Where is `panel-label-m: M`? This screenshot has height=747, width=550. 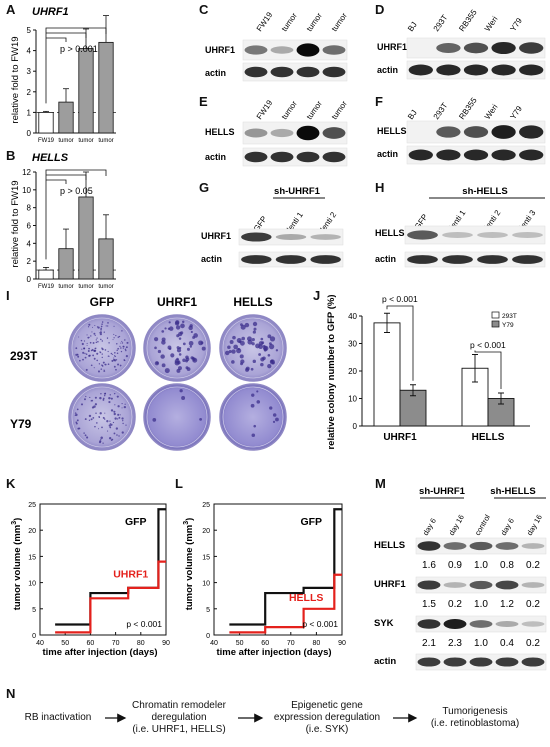 panel-label-m: M is located at coordinates (380, 483).